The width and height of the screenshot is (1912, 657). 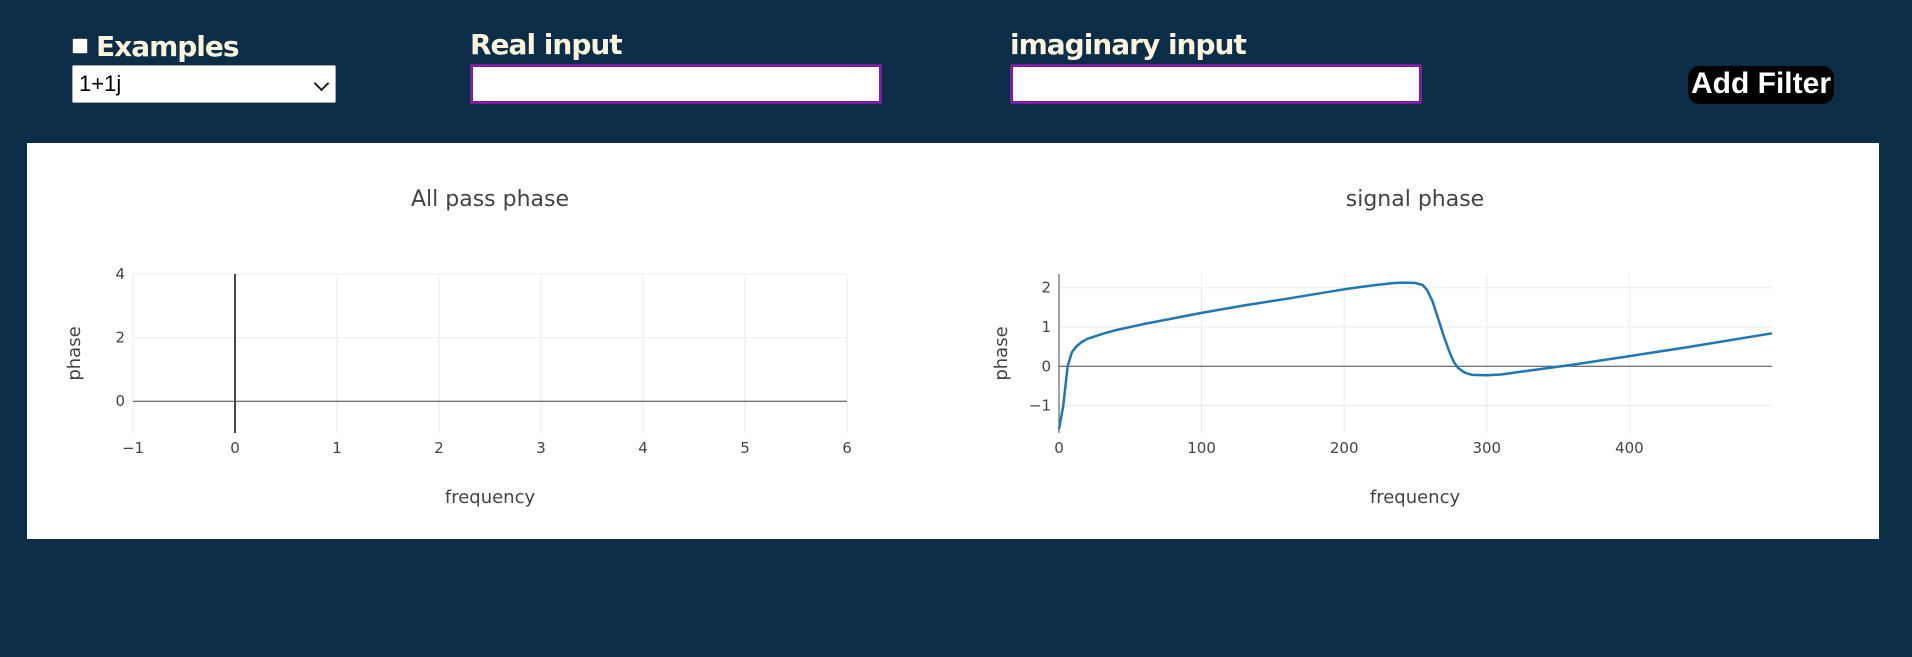 What do you see at coordinates (1415, 355) in the screenshot?
I see `series-line` at bounding box center [1415, 355].